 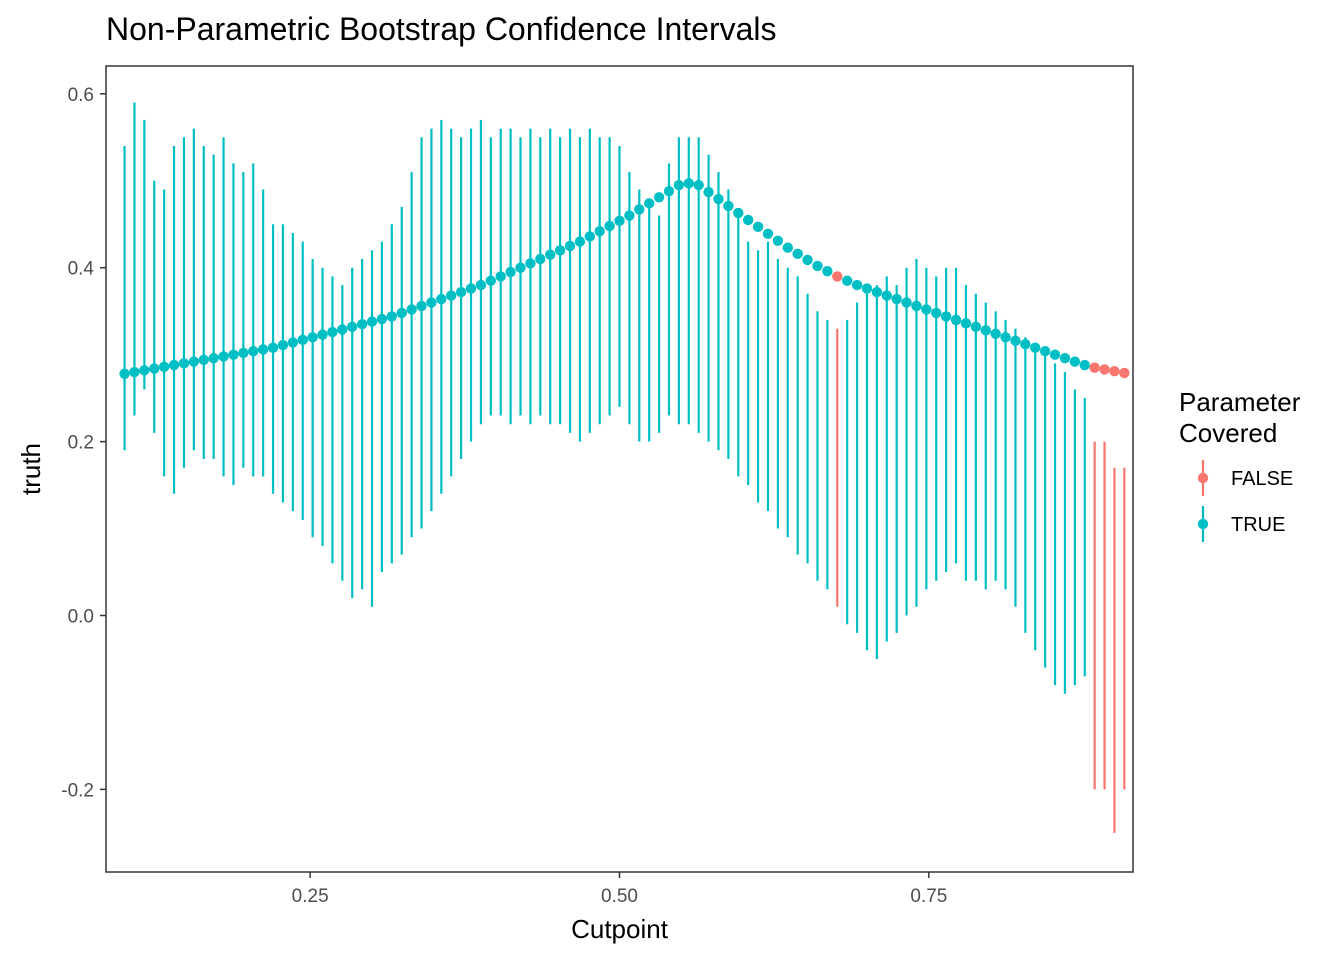 I want to click on y-tick-label: 0.2, so click(x=81, y=443).